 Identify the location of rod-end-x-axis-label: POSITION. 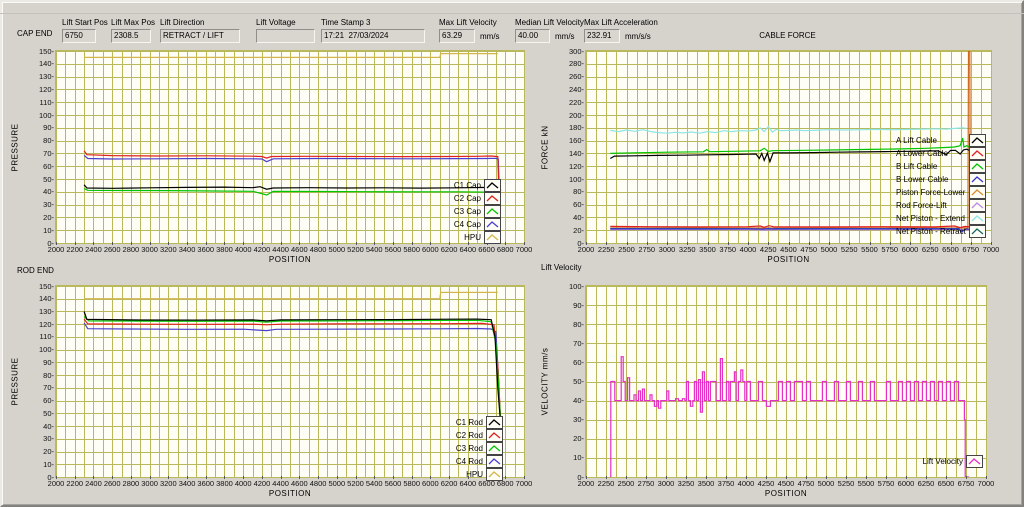
(290, 493).